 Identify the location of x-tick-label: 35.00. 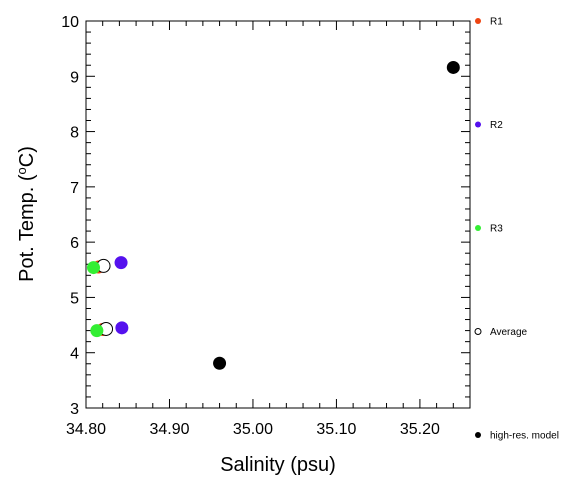
(253, 429).